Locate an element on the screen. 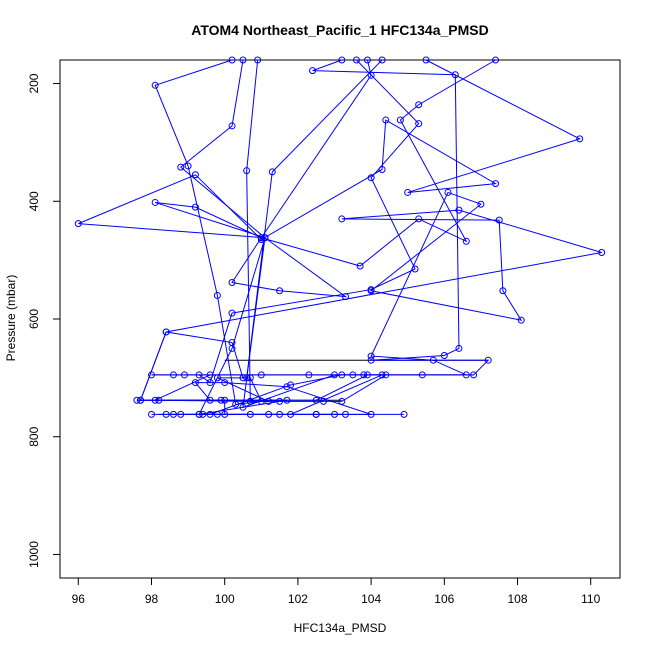  x-tick-label: 102 is located at coordinates (298, 599).